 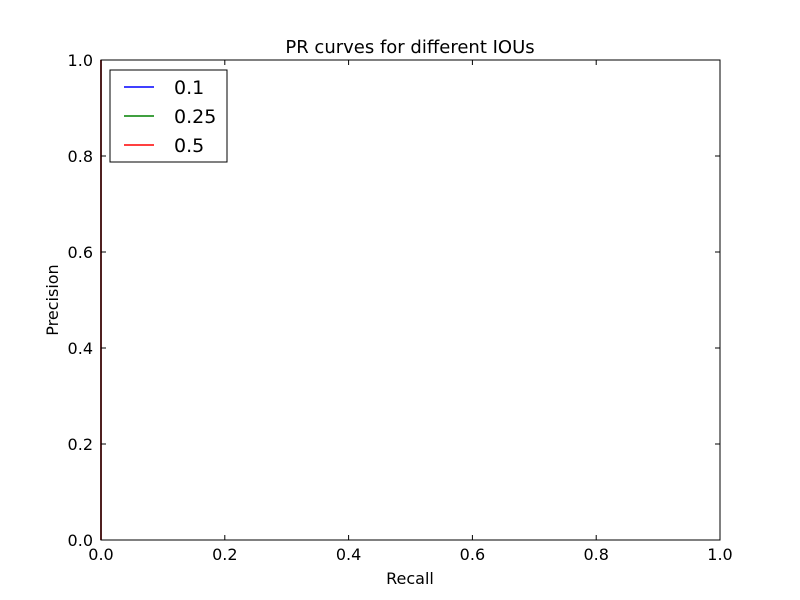 What do you see at coordinates (80, 156) in the screenshot?
I see `y-tick-label: 0.8` at bounding box center [80, 156].